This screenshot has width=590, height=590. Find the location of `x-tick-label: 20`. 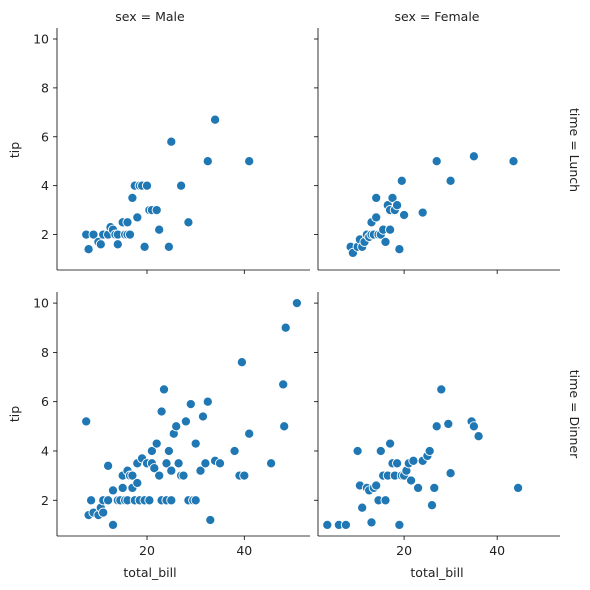

x-tick-label: 20 is located at coordinates (404, 550).